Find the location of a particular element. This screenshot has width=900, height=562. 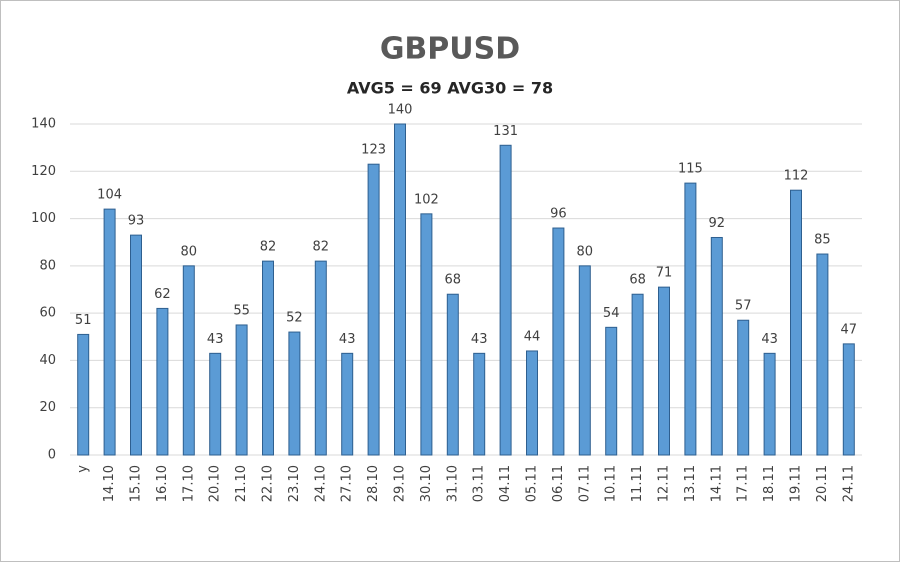

data-label: 55 is located at coordinates (241, 310).